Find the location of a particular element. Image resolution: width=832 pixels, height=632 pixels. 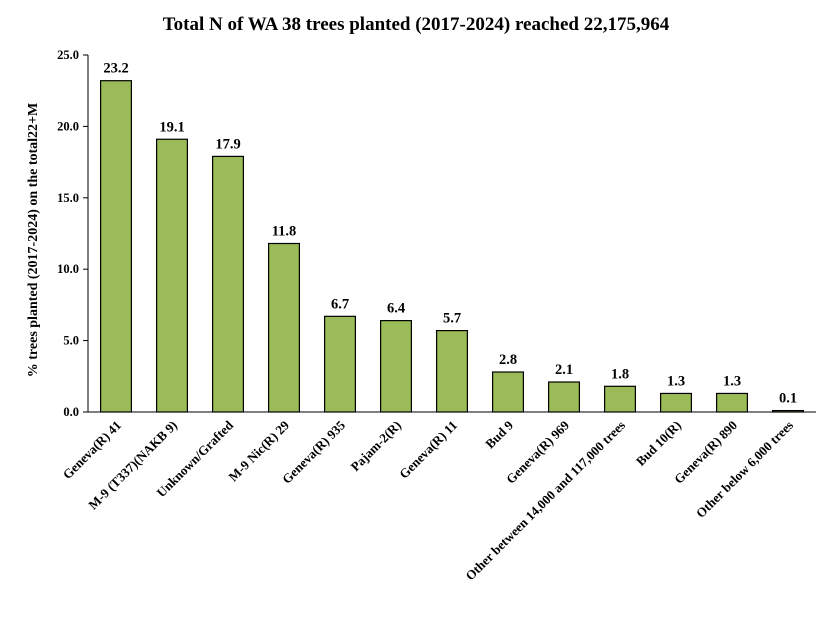

y-tick-label: 5.0 is located at coordinates (71, 341).